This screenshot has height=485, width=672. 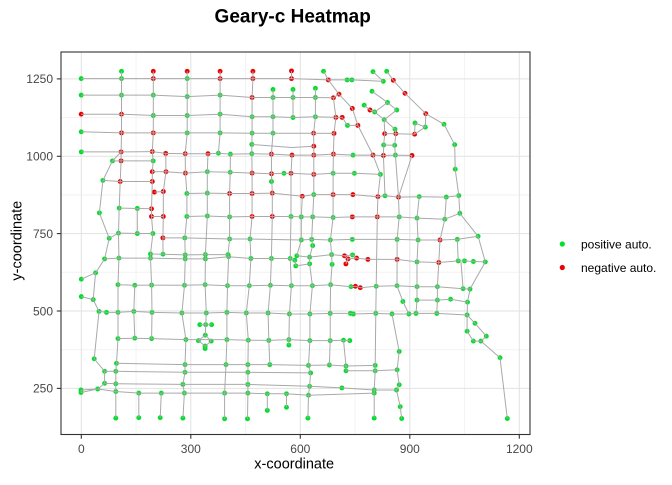 What do you see at coordinates (294, 464) in the screenshot?
I see `svg-text: x-coordinate` at bounding box center [294, 464].